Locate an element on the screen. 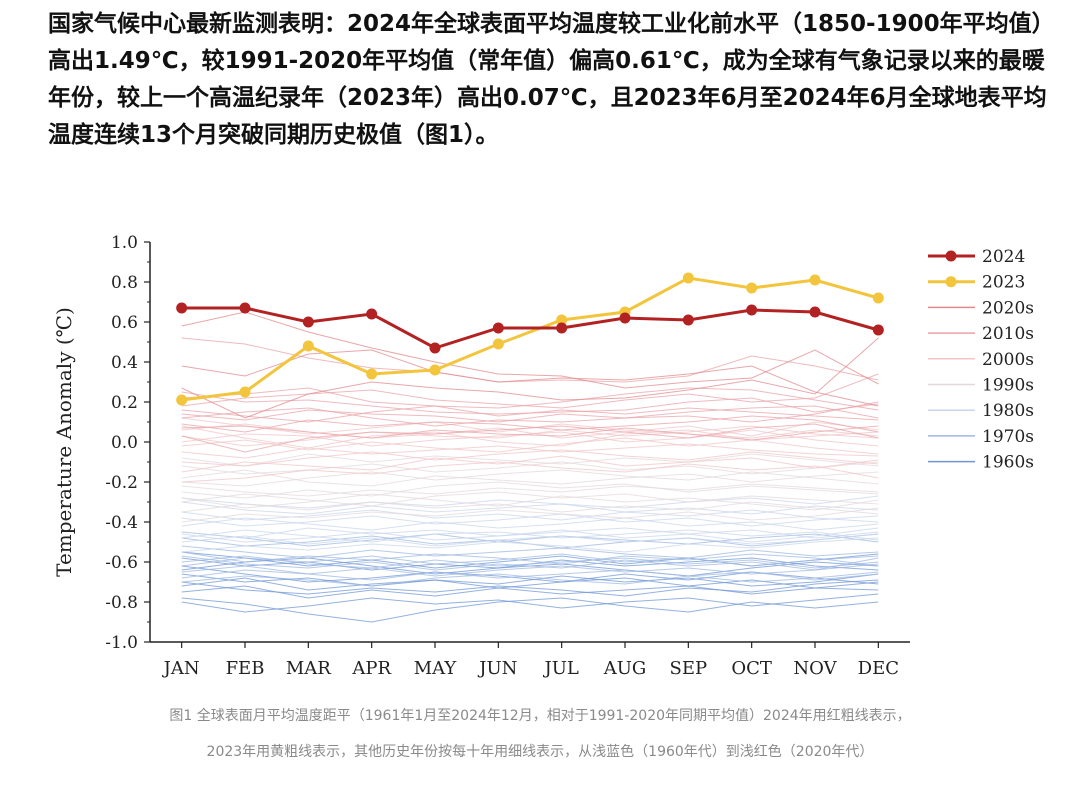  y-tick-label: 1.0 is located at coordinates (124, 243).